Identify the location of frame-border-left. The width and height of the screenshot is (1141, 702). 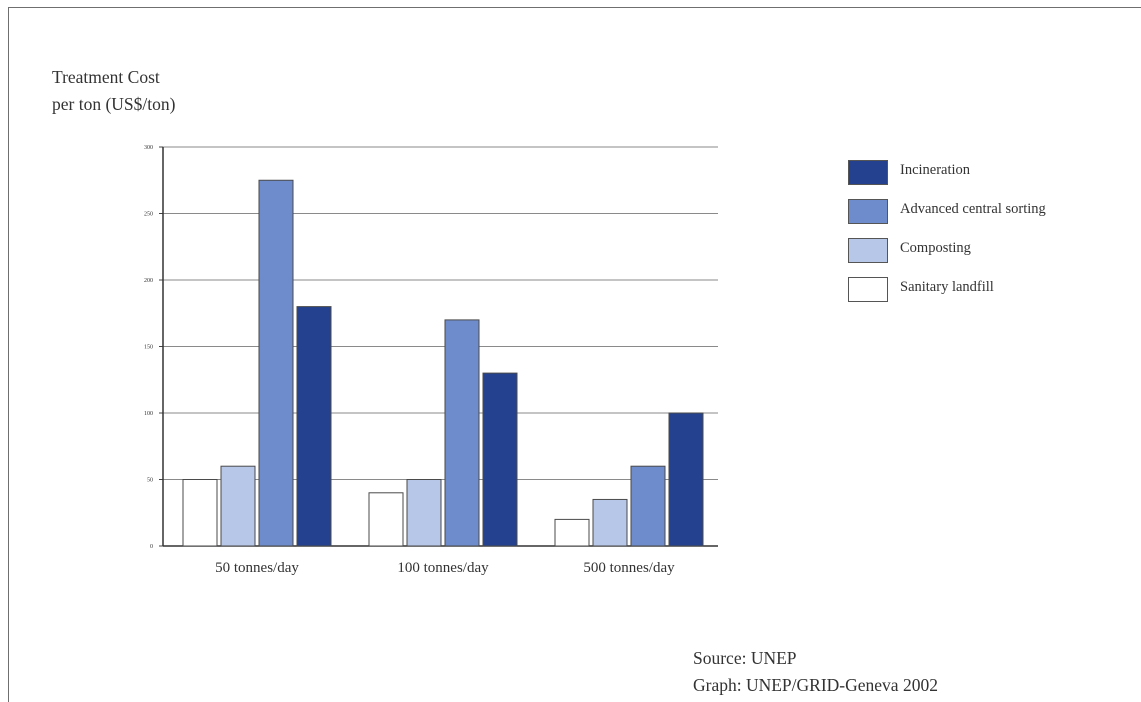
(8, 354).